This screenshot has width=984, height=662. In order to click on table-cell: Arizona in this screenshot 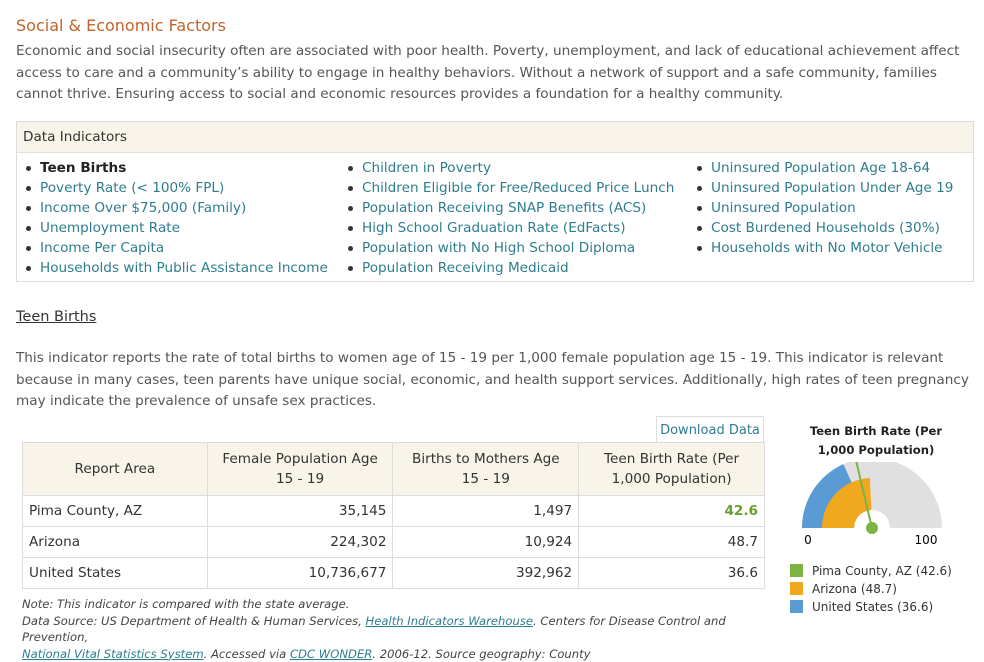, I will do `click(115, 542)`.